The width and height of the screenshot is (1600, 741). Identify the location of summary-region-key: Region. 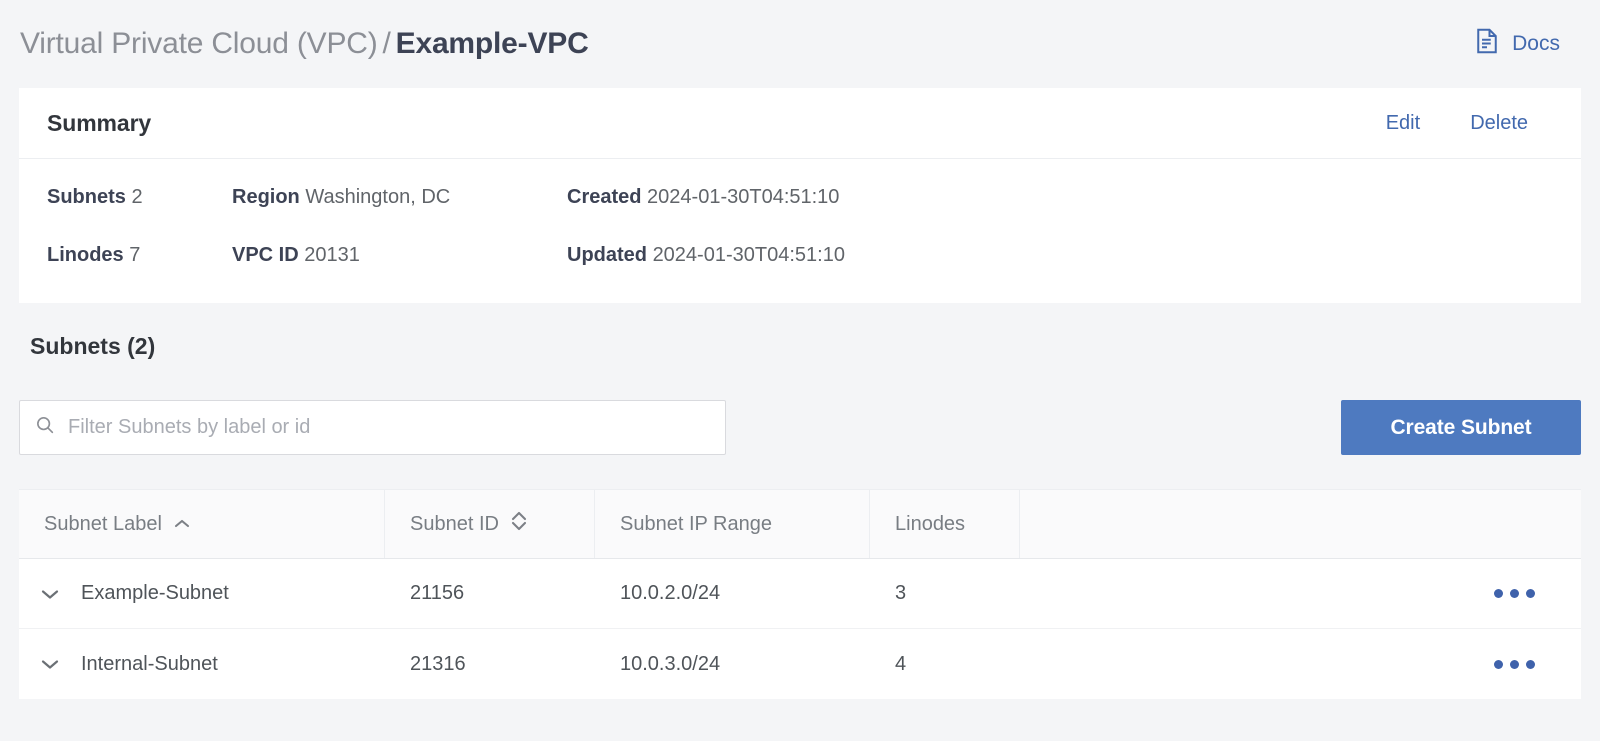
(266, 197).